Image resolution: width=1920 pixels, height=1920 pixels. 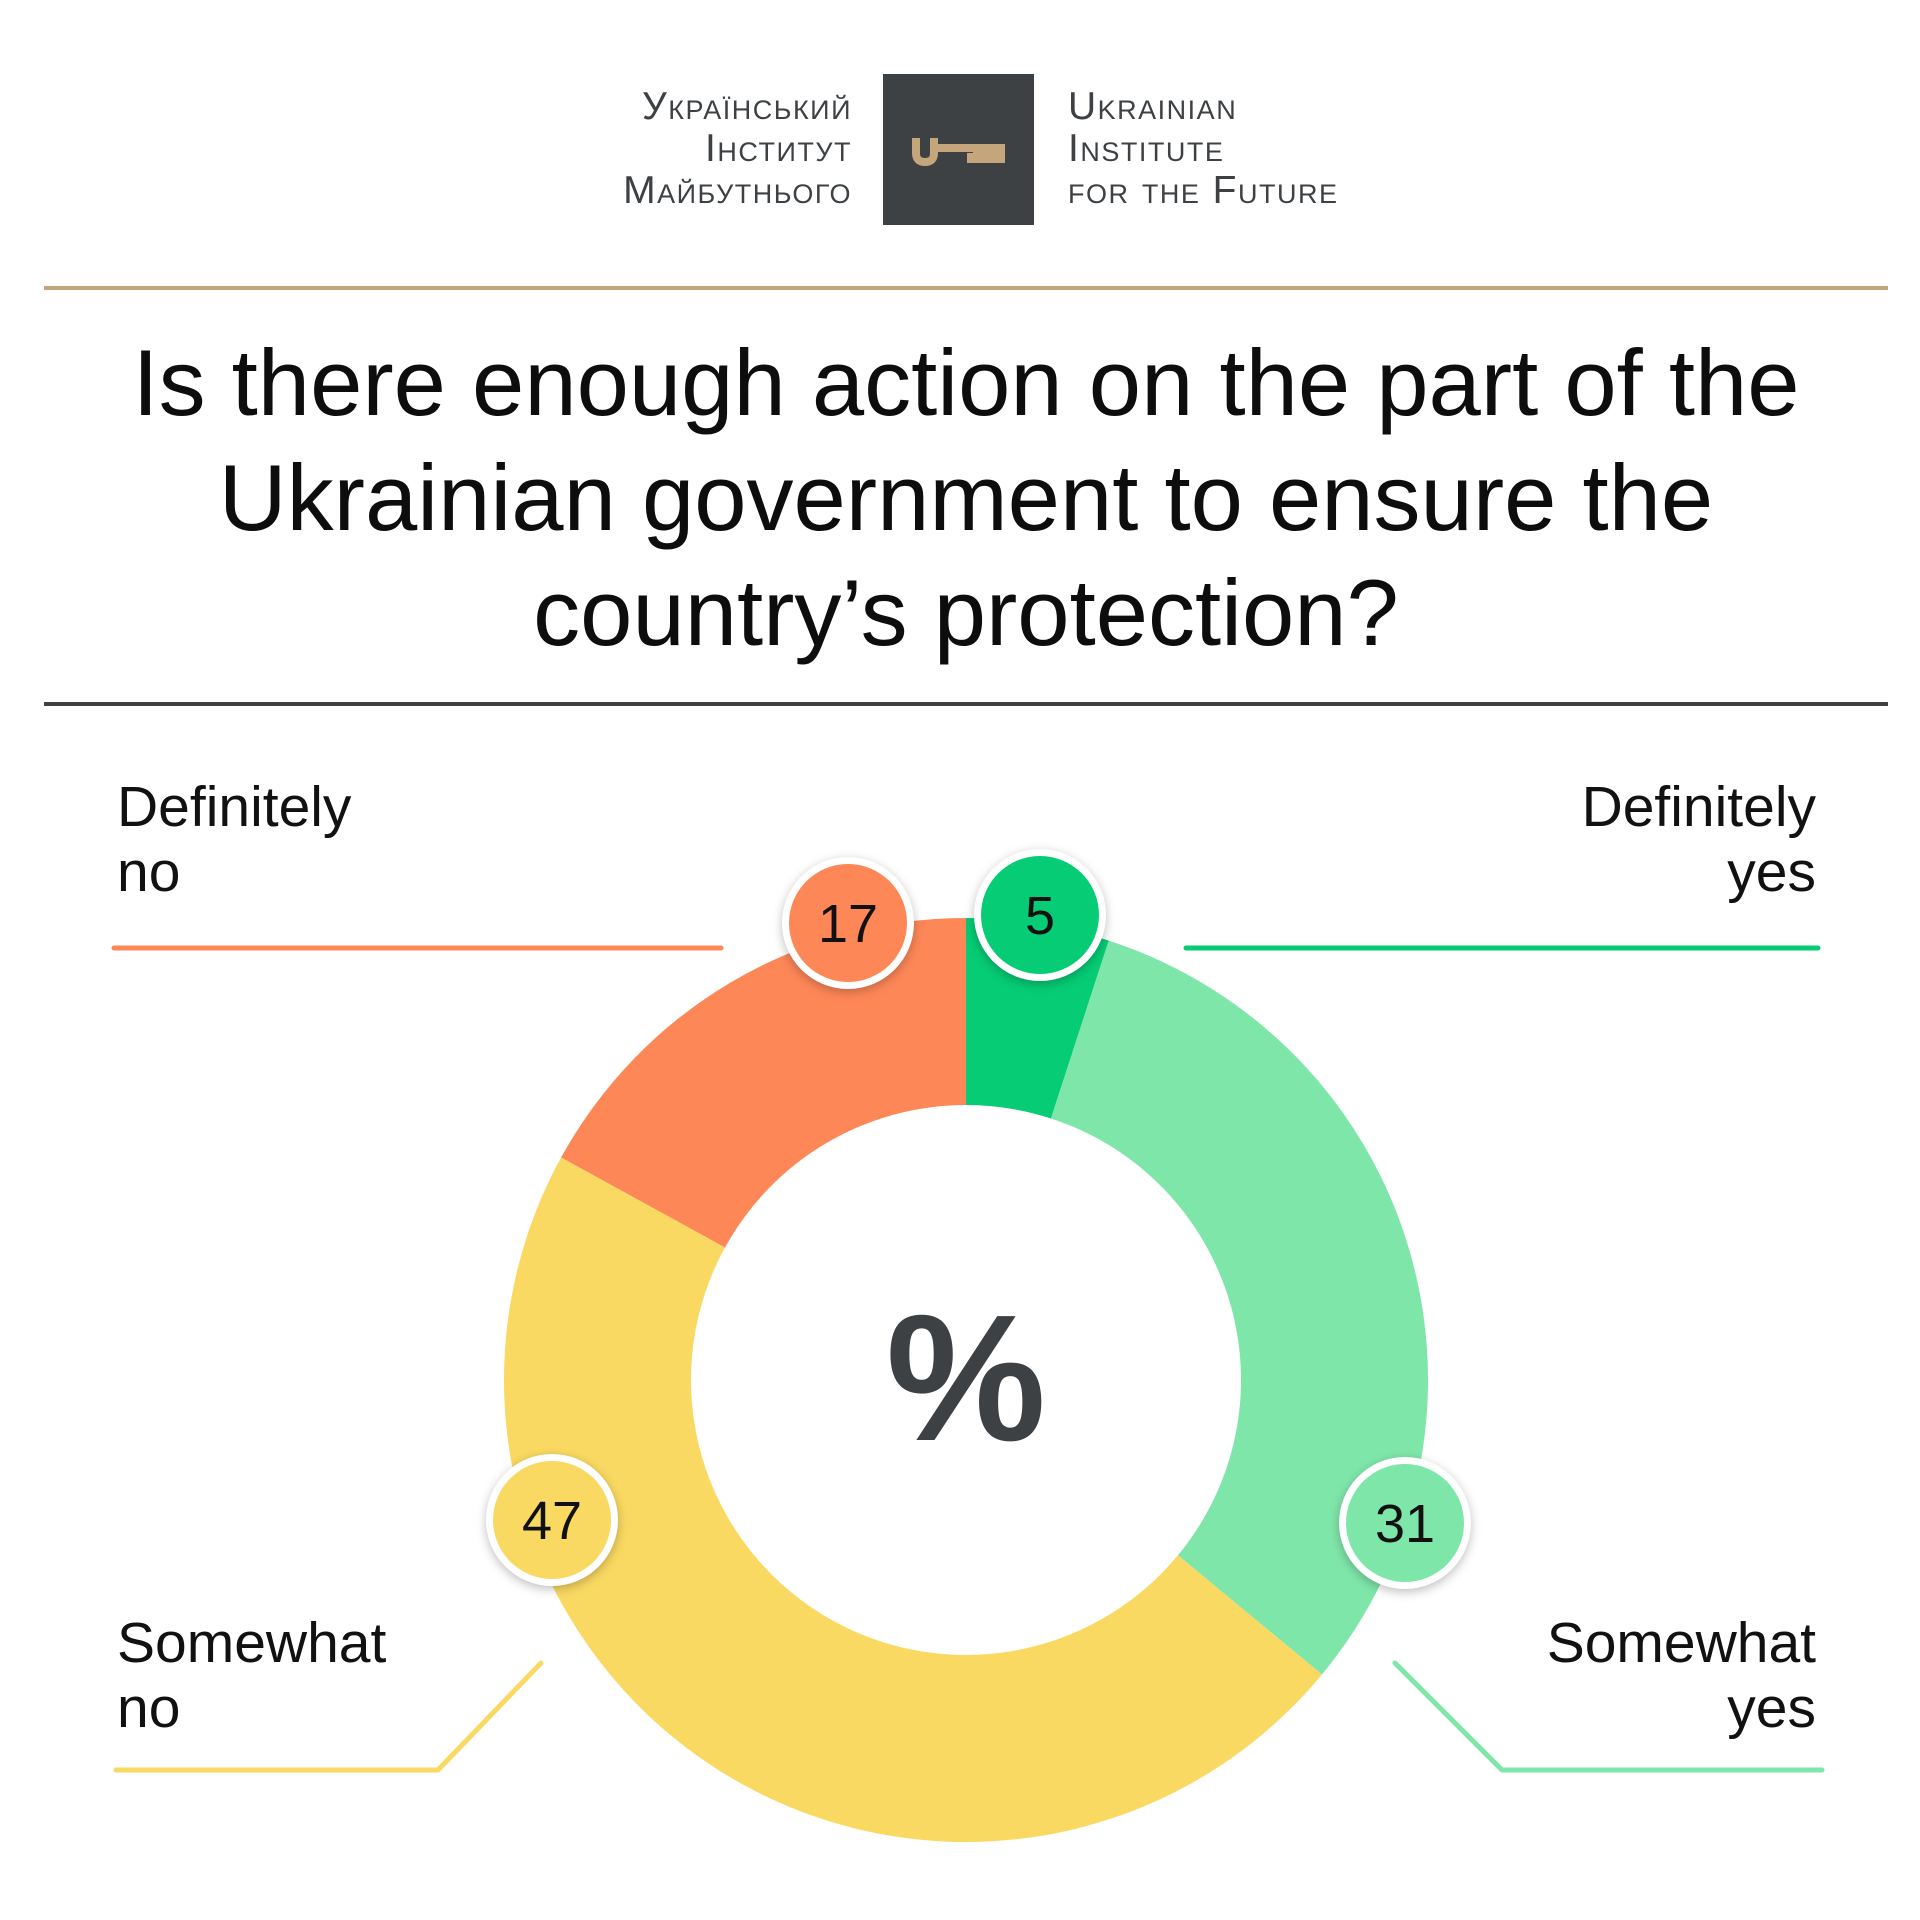 I want to click on label-somewhat-yes-line-1: Somewhat, so click(x=1681, y=1643).